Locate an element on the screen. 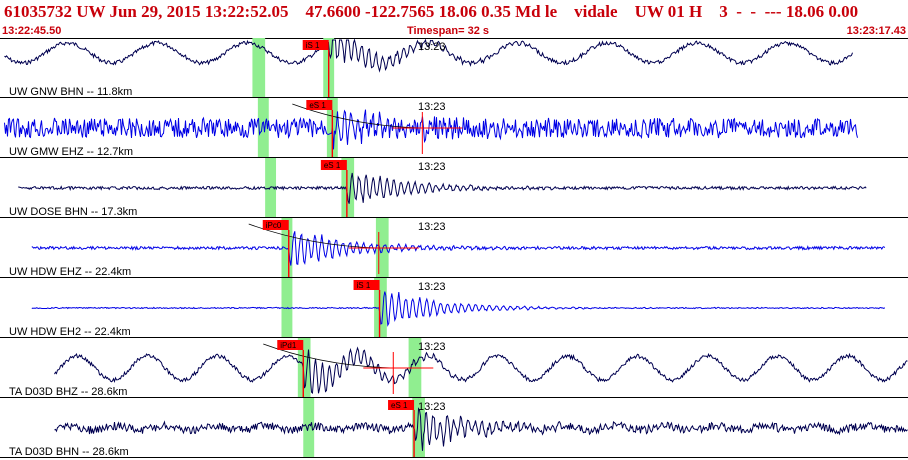 Image resolution: width=908 pixels, height=460 pixels. trace-row: eS 1 13:23 UW GMW EHZ -- 12.7km is located at coordinates (454, 128).